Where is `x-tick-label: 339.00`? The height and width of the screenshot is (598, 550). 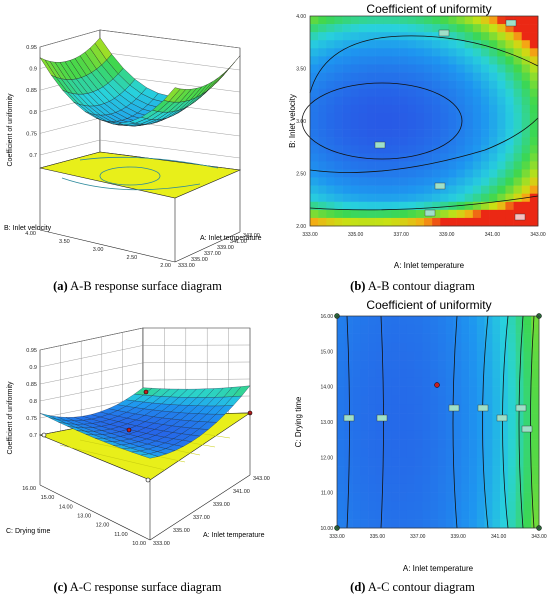 x-tick-label: 339.00 is located at coordinates (447, 235).